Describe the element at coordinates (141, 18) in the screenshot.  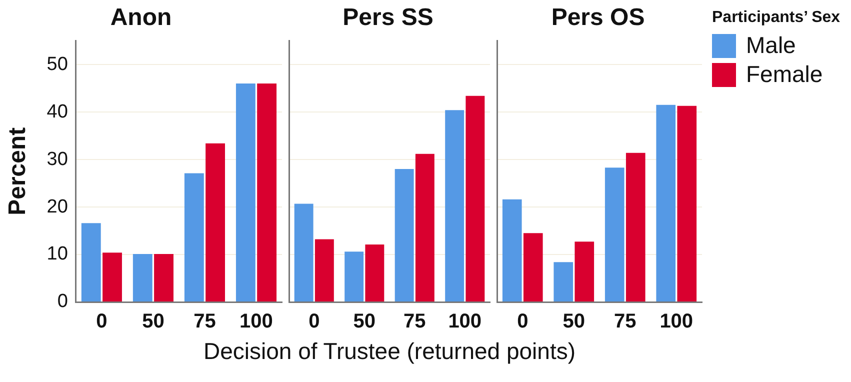
I see `chart-title: Anon` at that location.